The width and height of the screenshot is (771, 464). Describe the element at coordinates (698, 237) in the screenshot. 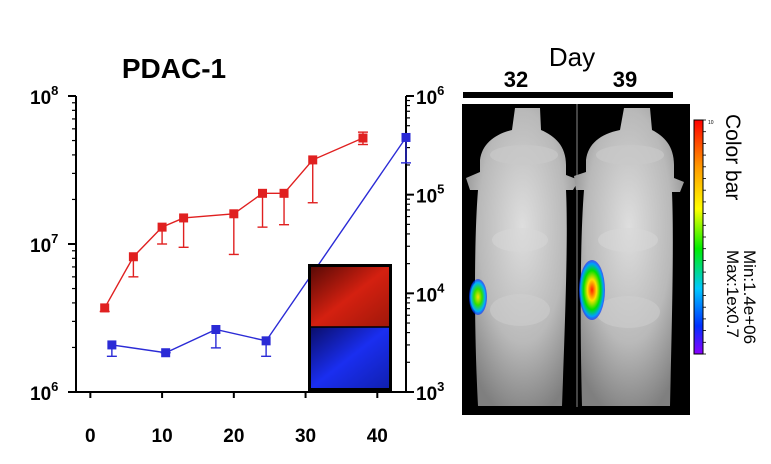

I see `color-bar-gradient` at that location.